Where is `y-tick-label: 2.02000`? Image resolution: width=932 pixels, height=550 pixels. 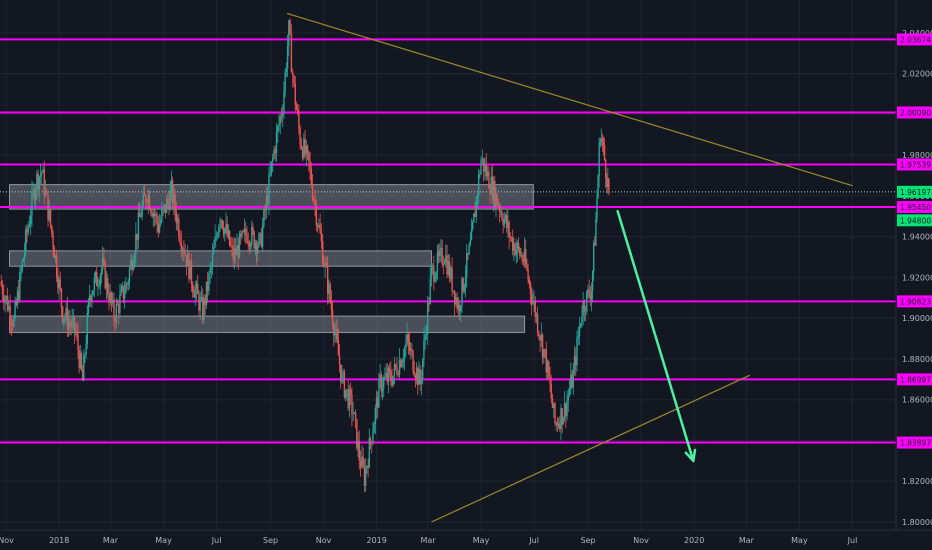 y-tick-label: 2.02000 is located at coordinates (917, 74).